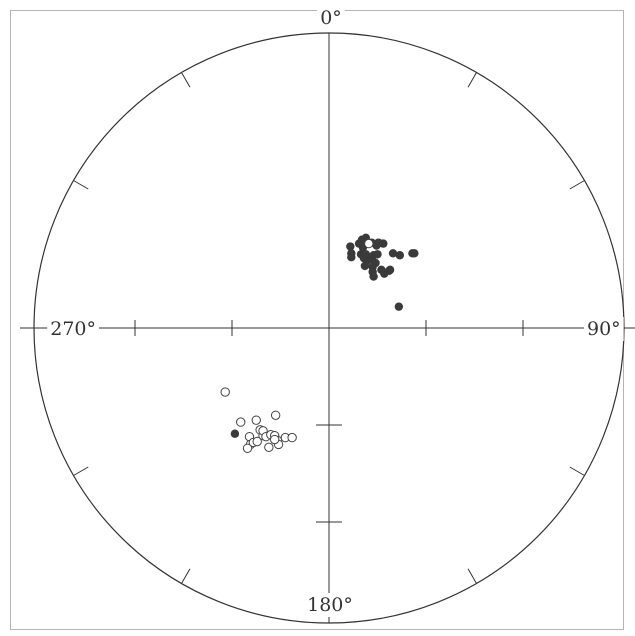 The image size is (635, 636). What do you see at coordinates (604, 329) in the screenshot?
I see `label-east: 90°` at bounding box center [604, 329].